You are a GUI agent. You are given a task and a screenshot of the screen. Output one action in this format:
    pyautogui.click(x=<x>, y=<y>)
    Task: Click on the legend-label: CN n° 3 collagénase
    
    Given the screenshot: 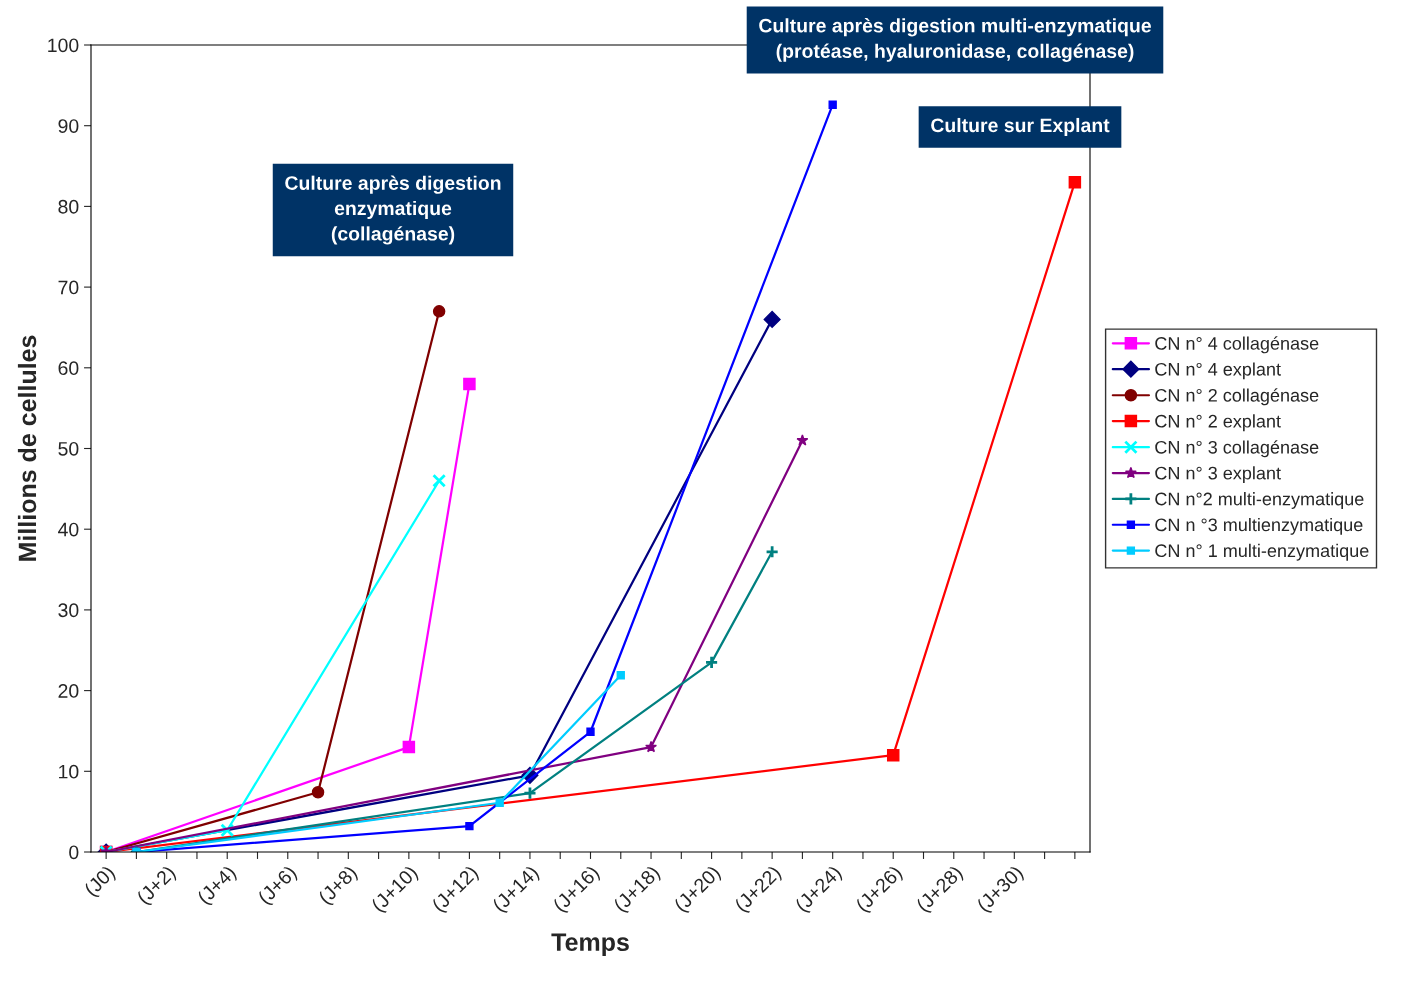 What is the action you would take?
    pyautogui.click(x=1237, y=449)
    